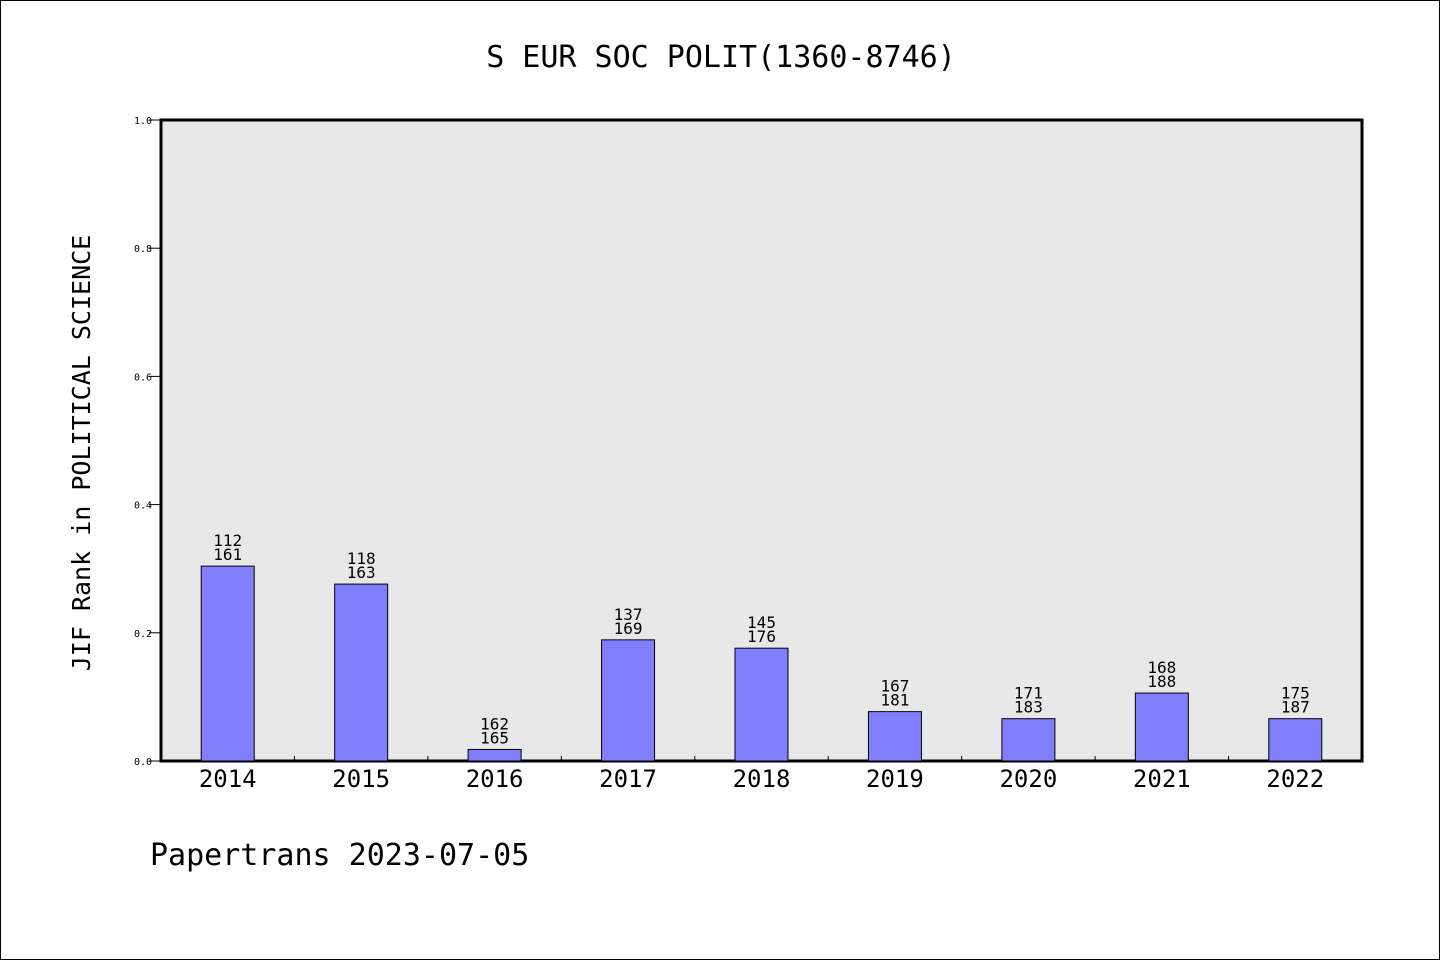  I want to click on bar-rank-label: 167, so click(894, 686).